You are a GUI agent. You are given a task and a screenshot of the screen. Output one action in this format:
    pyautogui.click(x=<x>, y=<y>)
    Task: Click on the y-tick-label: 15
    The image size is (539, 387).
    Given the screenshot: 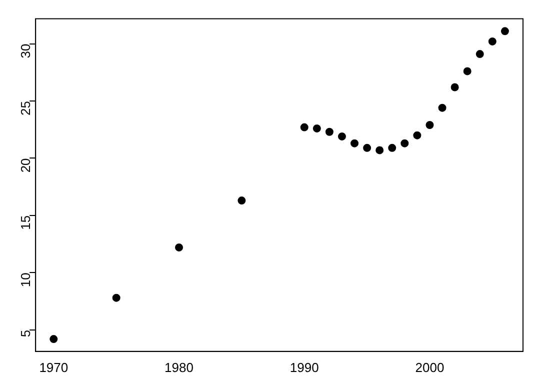 What is the action you would take?
    pyautogui.click(x=26, y=222)
    